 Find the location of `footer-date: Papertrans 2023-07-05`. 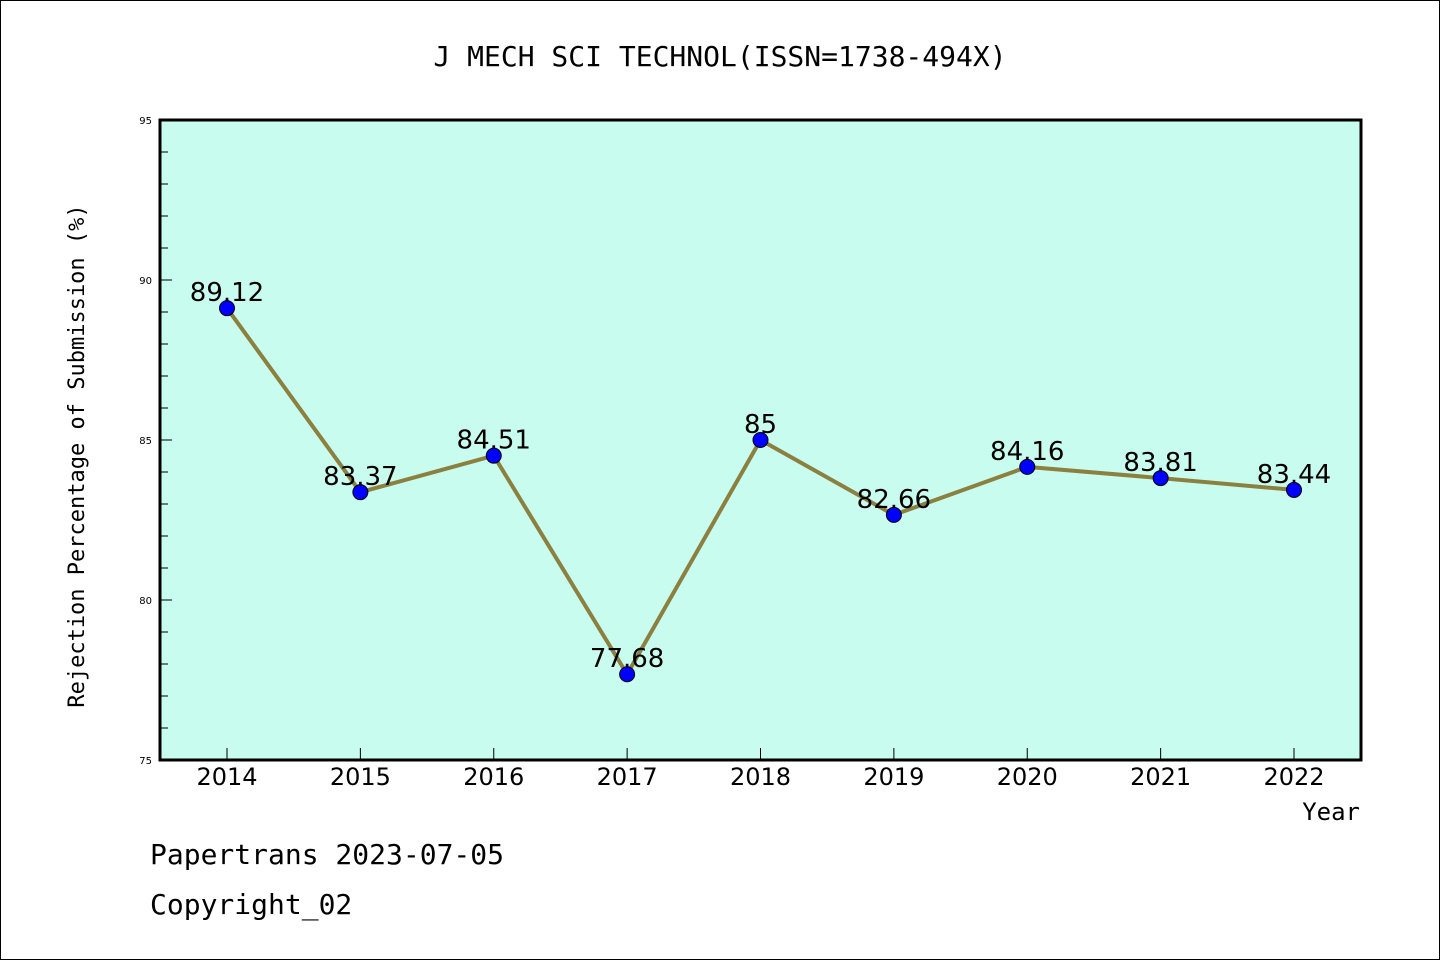

footer-date: Papertrans 2023-07-05 is located at coordinates (327, 854).